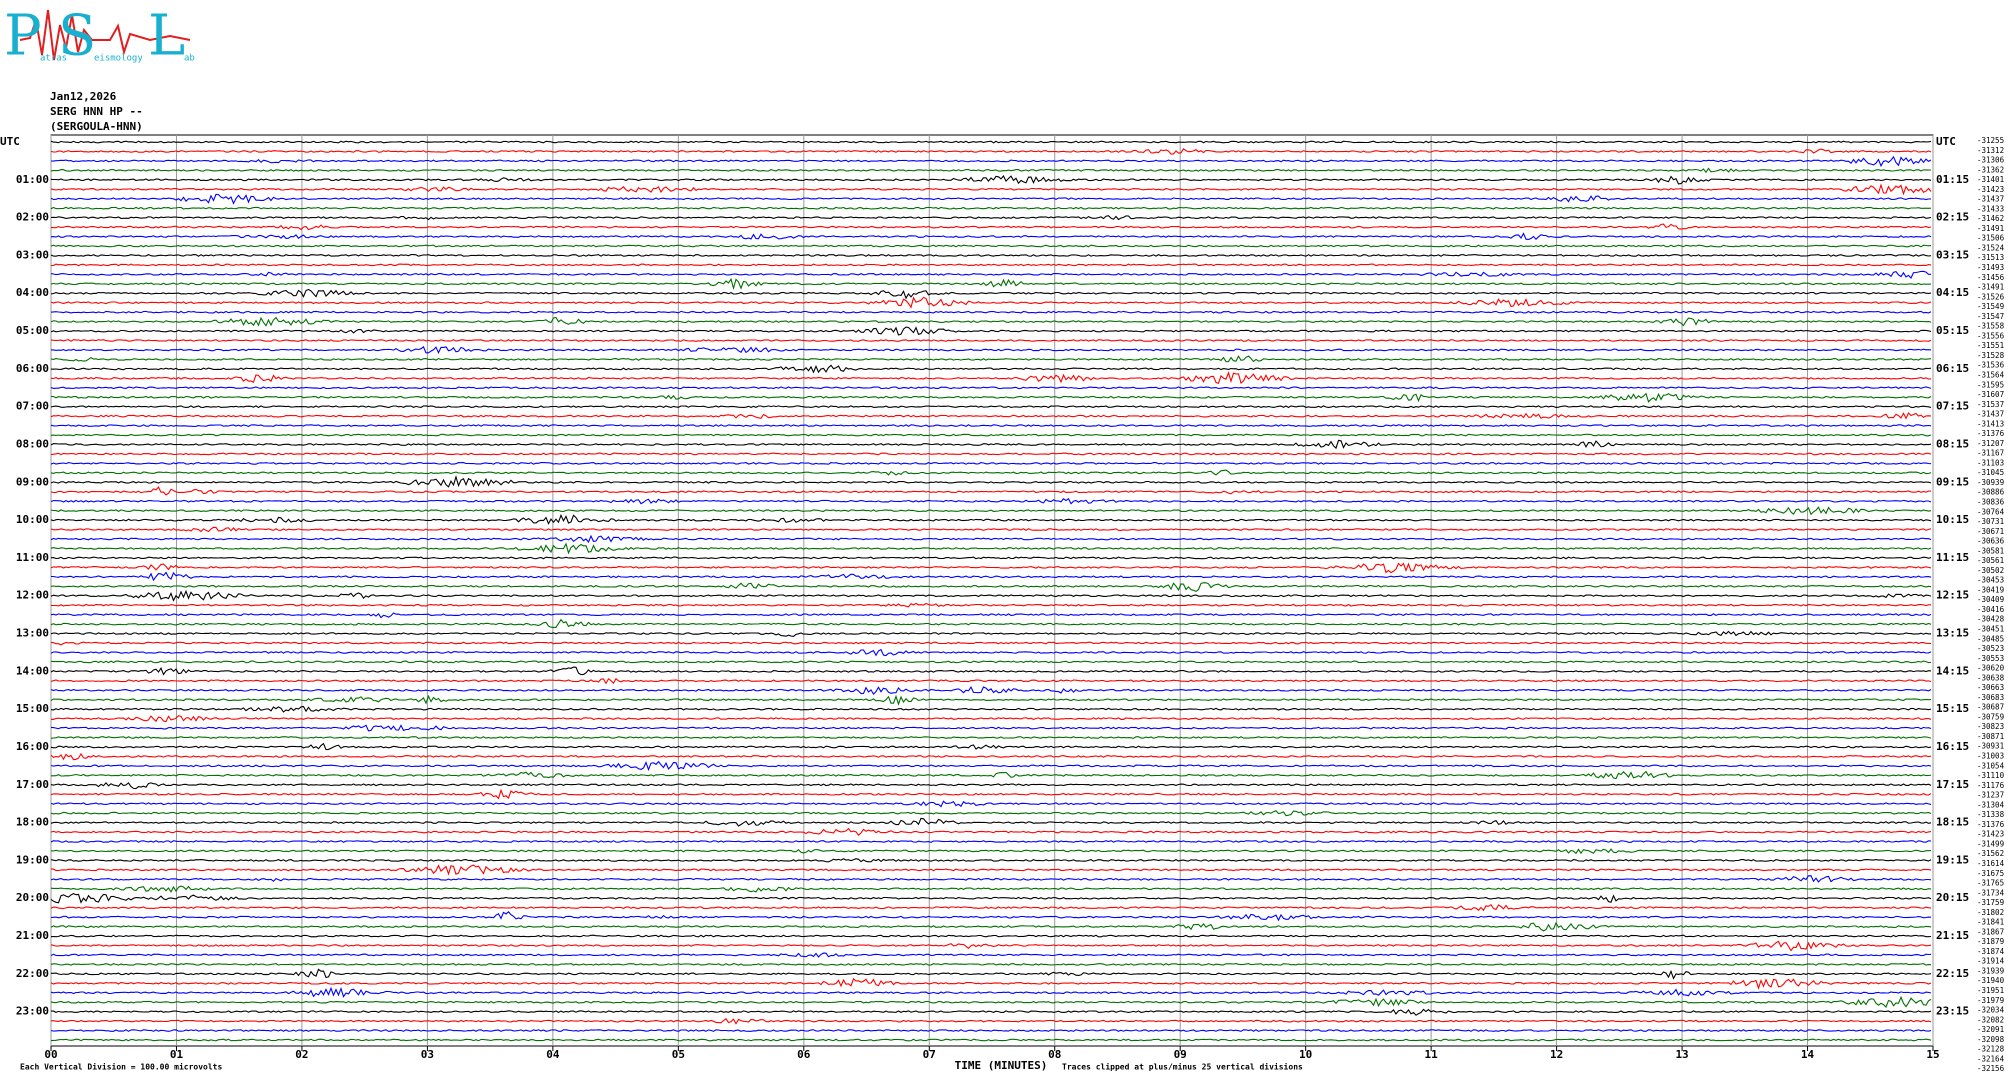  Describe the element at coordinates (1990, 453) in the screenshot. I see `trace-offset-label: -31167` at that location.